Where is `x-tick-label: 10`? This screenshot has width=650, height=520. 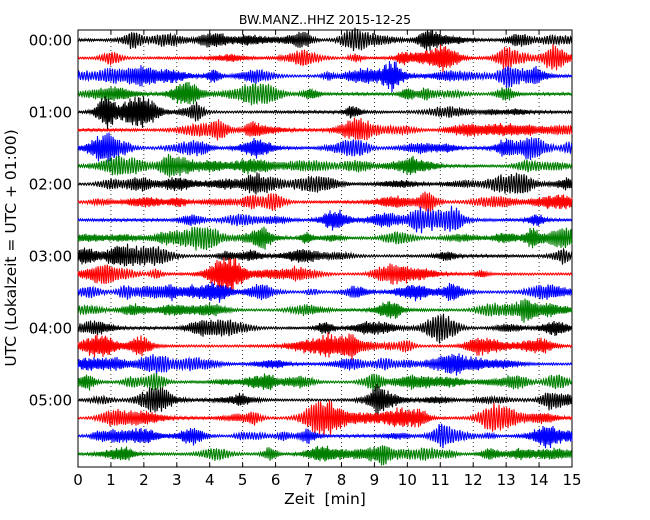
x-tick-label: 10 is located at coordinates (407, 480).